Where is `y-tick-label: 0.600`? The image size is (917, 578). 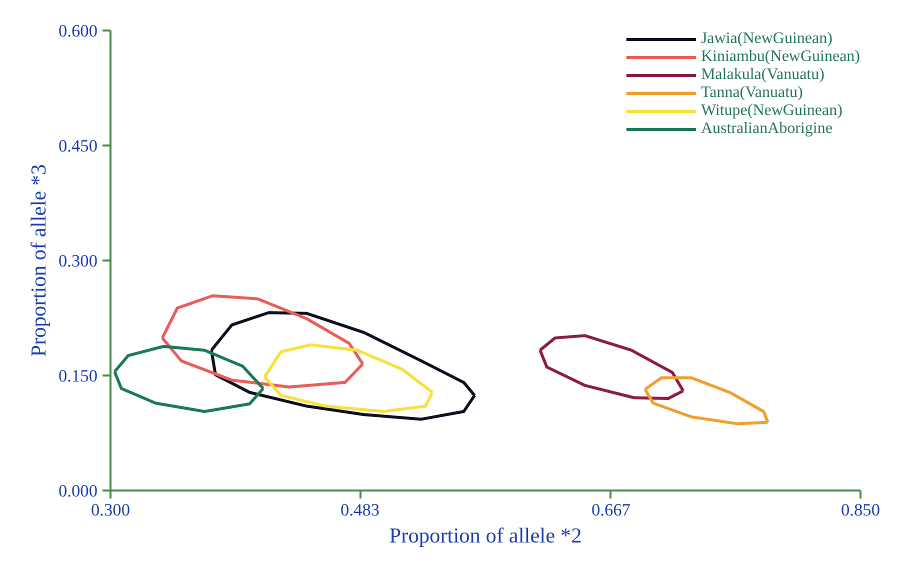
y-tick-label: 0.600 is located at coordinates (78, 31).